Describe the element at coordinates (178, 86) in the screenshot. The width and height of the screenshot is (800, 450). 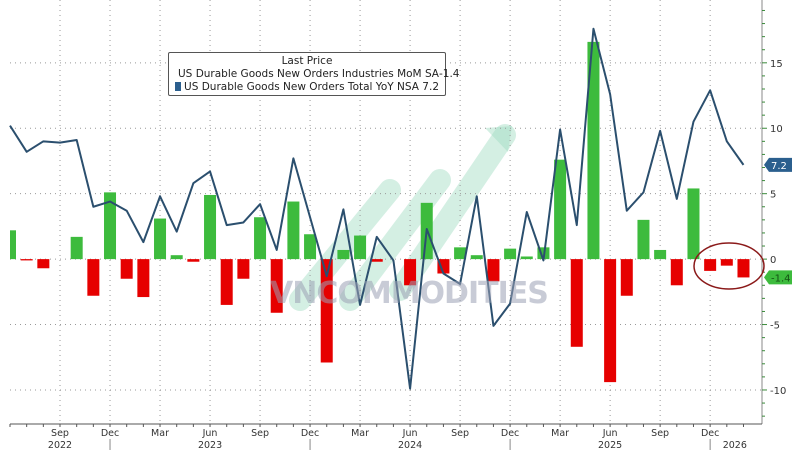
I see `legend-swatch-blue` at that location.